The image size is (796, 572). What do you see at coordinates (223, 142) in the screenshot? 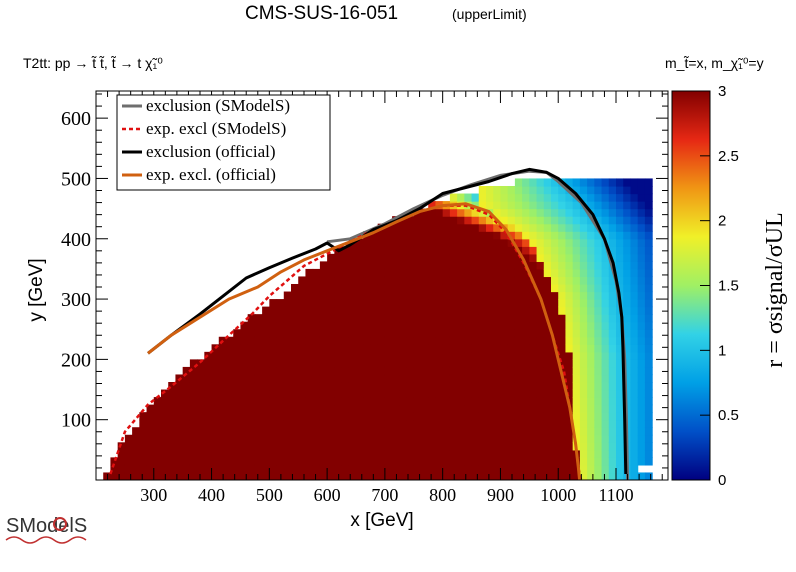
I see `legend-box` at bounding box center [223, 142].